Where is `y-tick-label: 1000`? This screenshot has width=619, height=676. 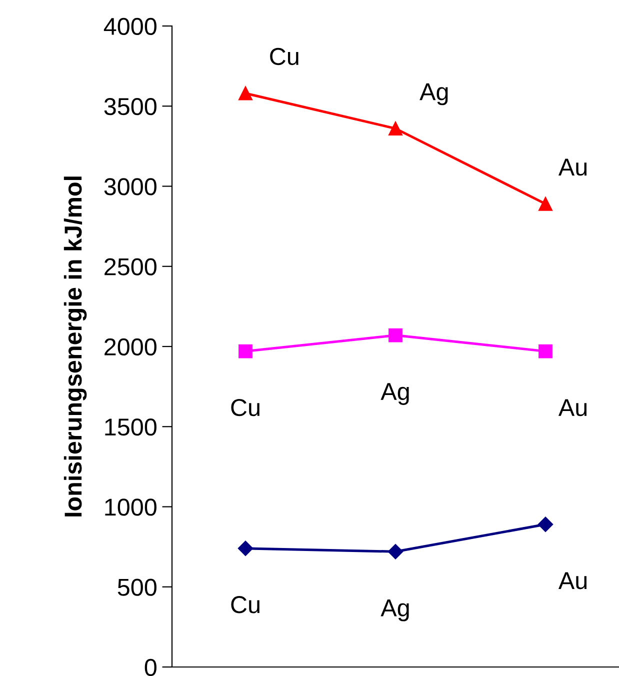
y-tick-label: 1000 is located at coordinates (130, 507).